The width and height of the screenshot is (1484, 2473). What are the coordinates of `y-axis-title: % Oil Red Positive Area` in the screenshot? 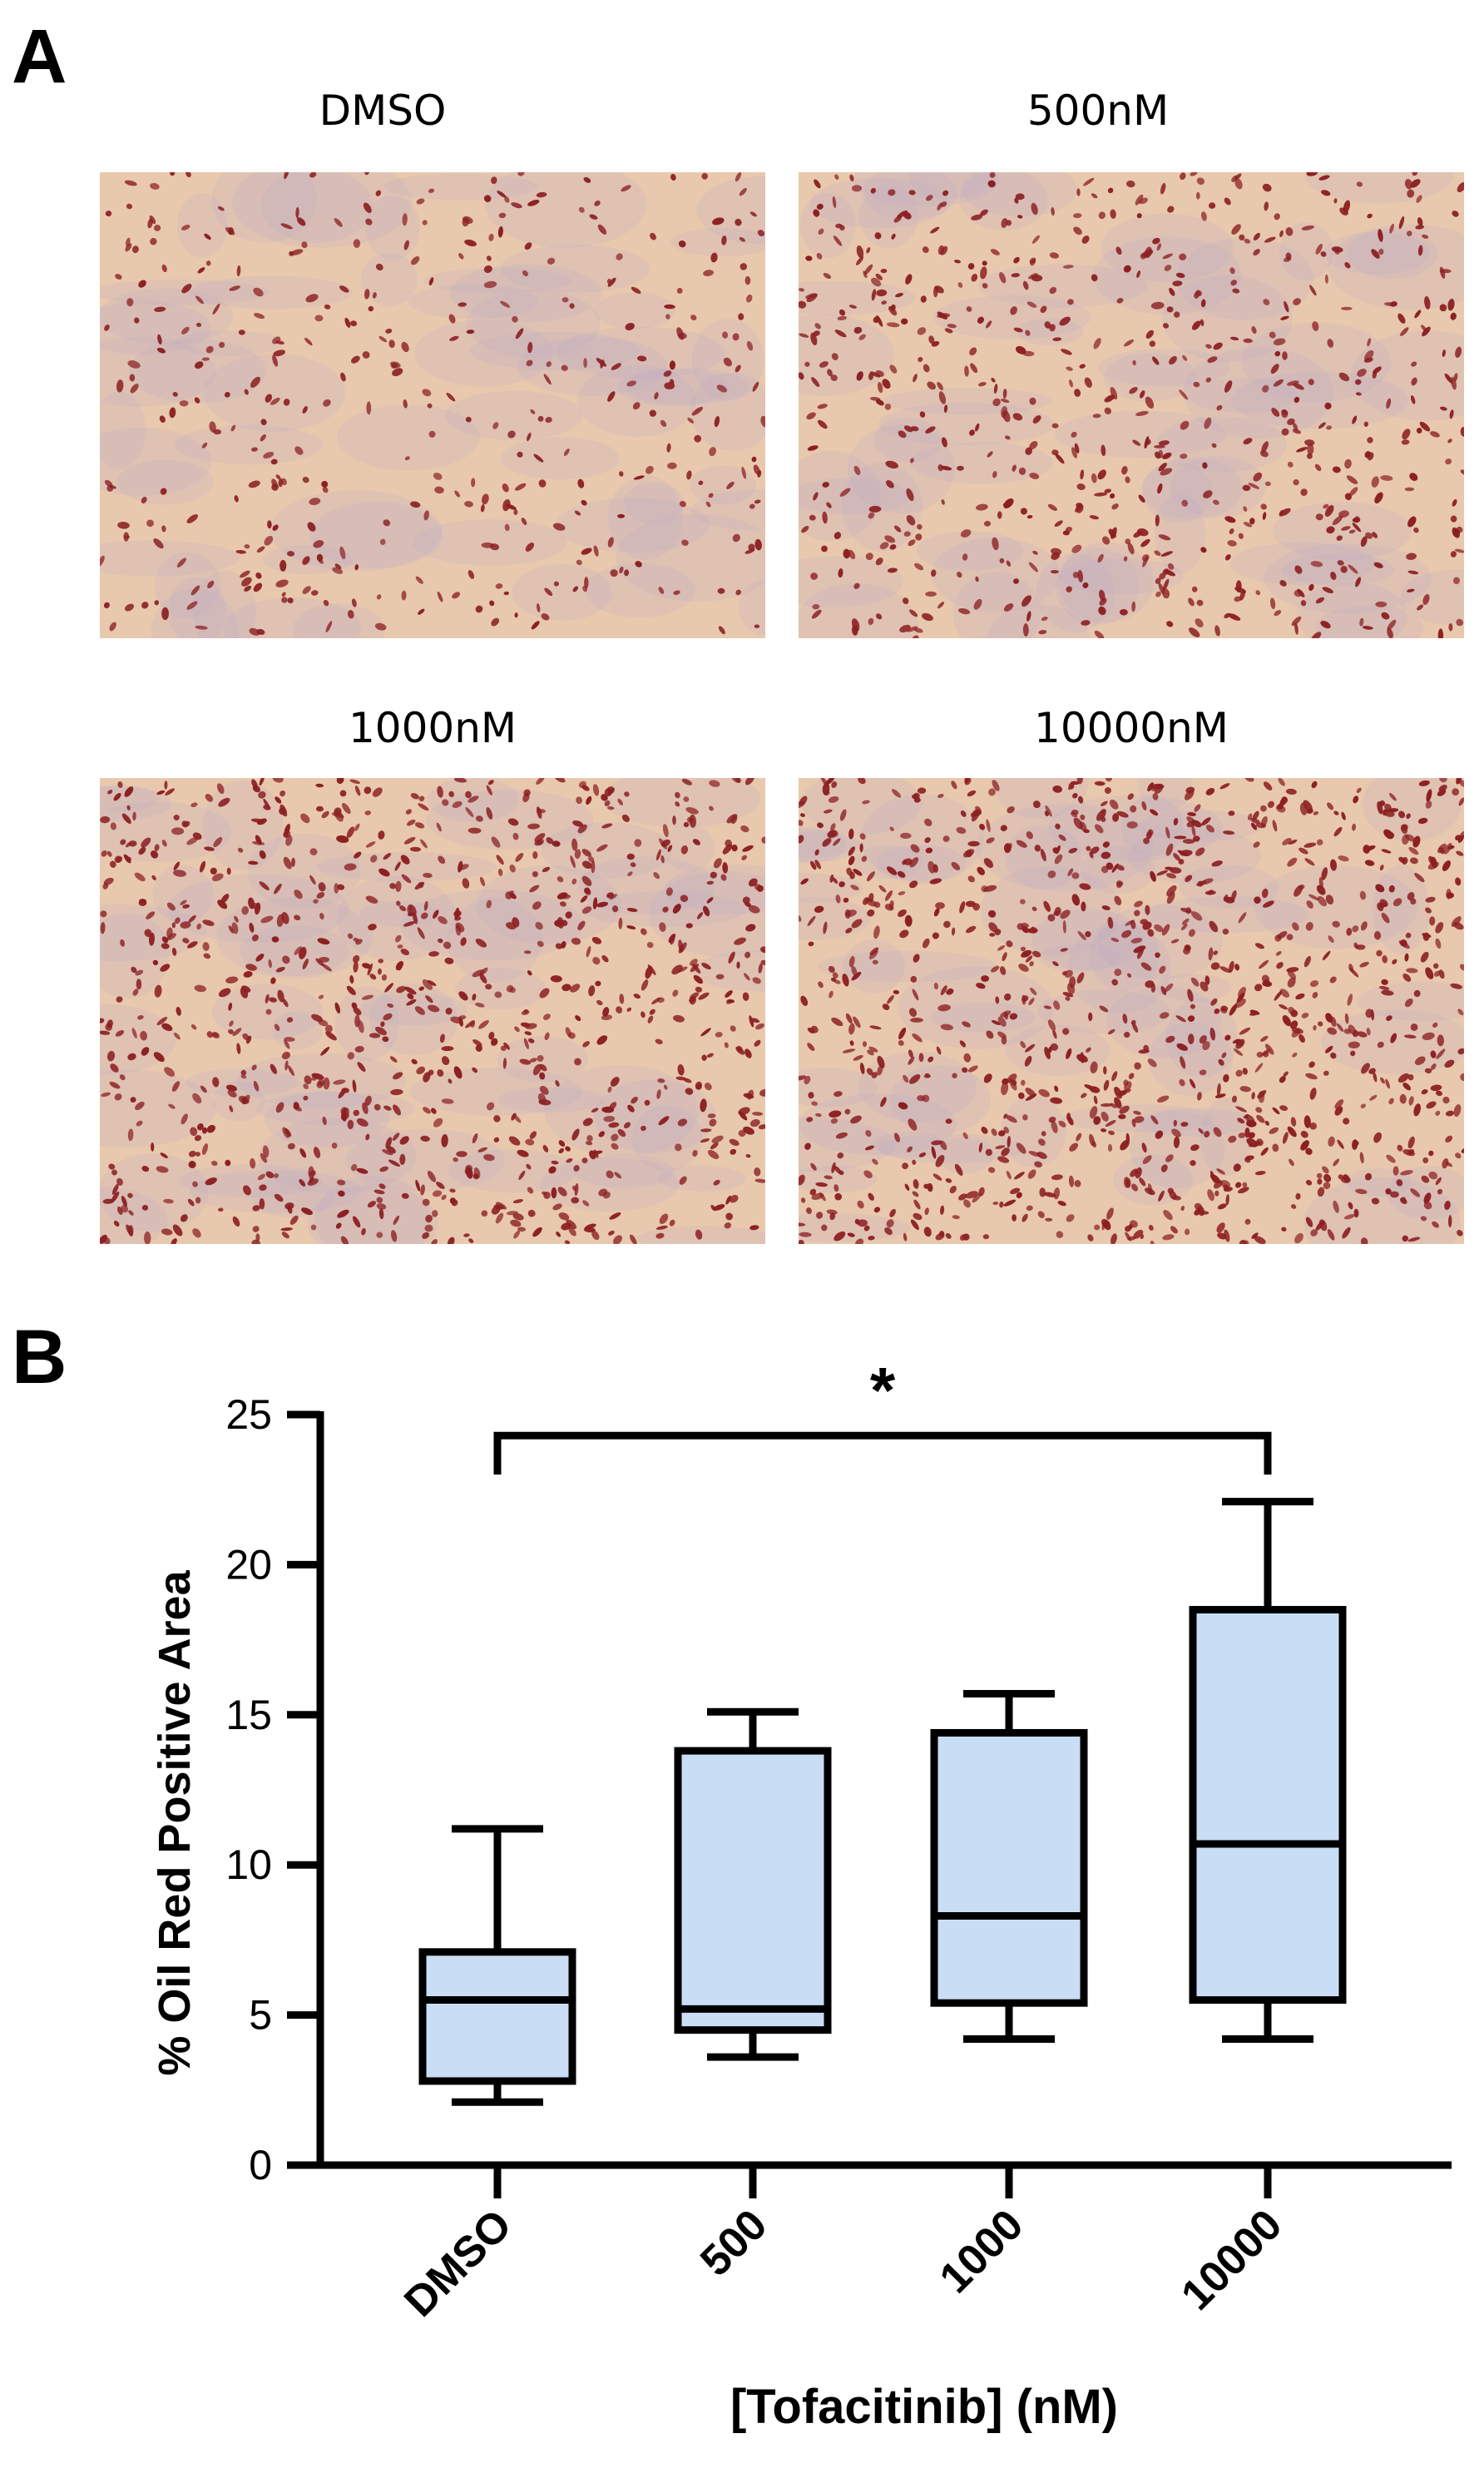 It's located at (175, 1822).